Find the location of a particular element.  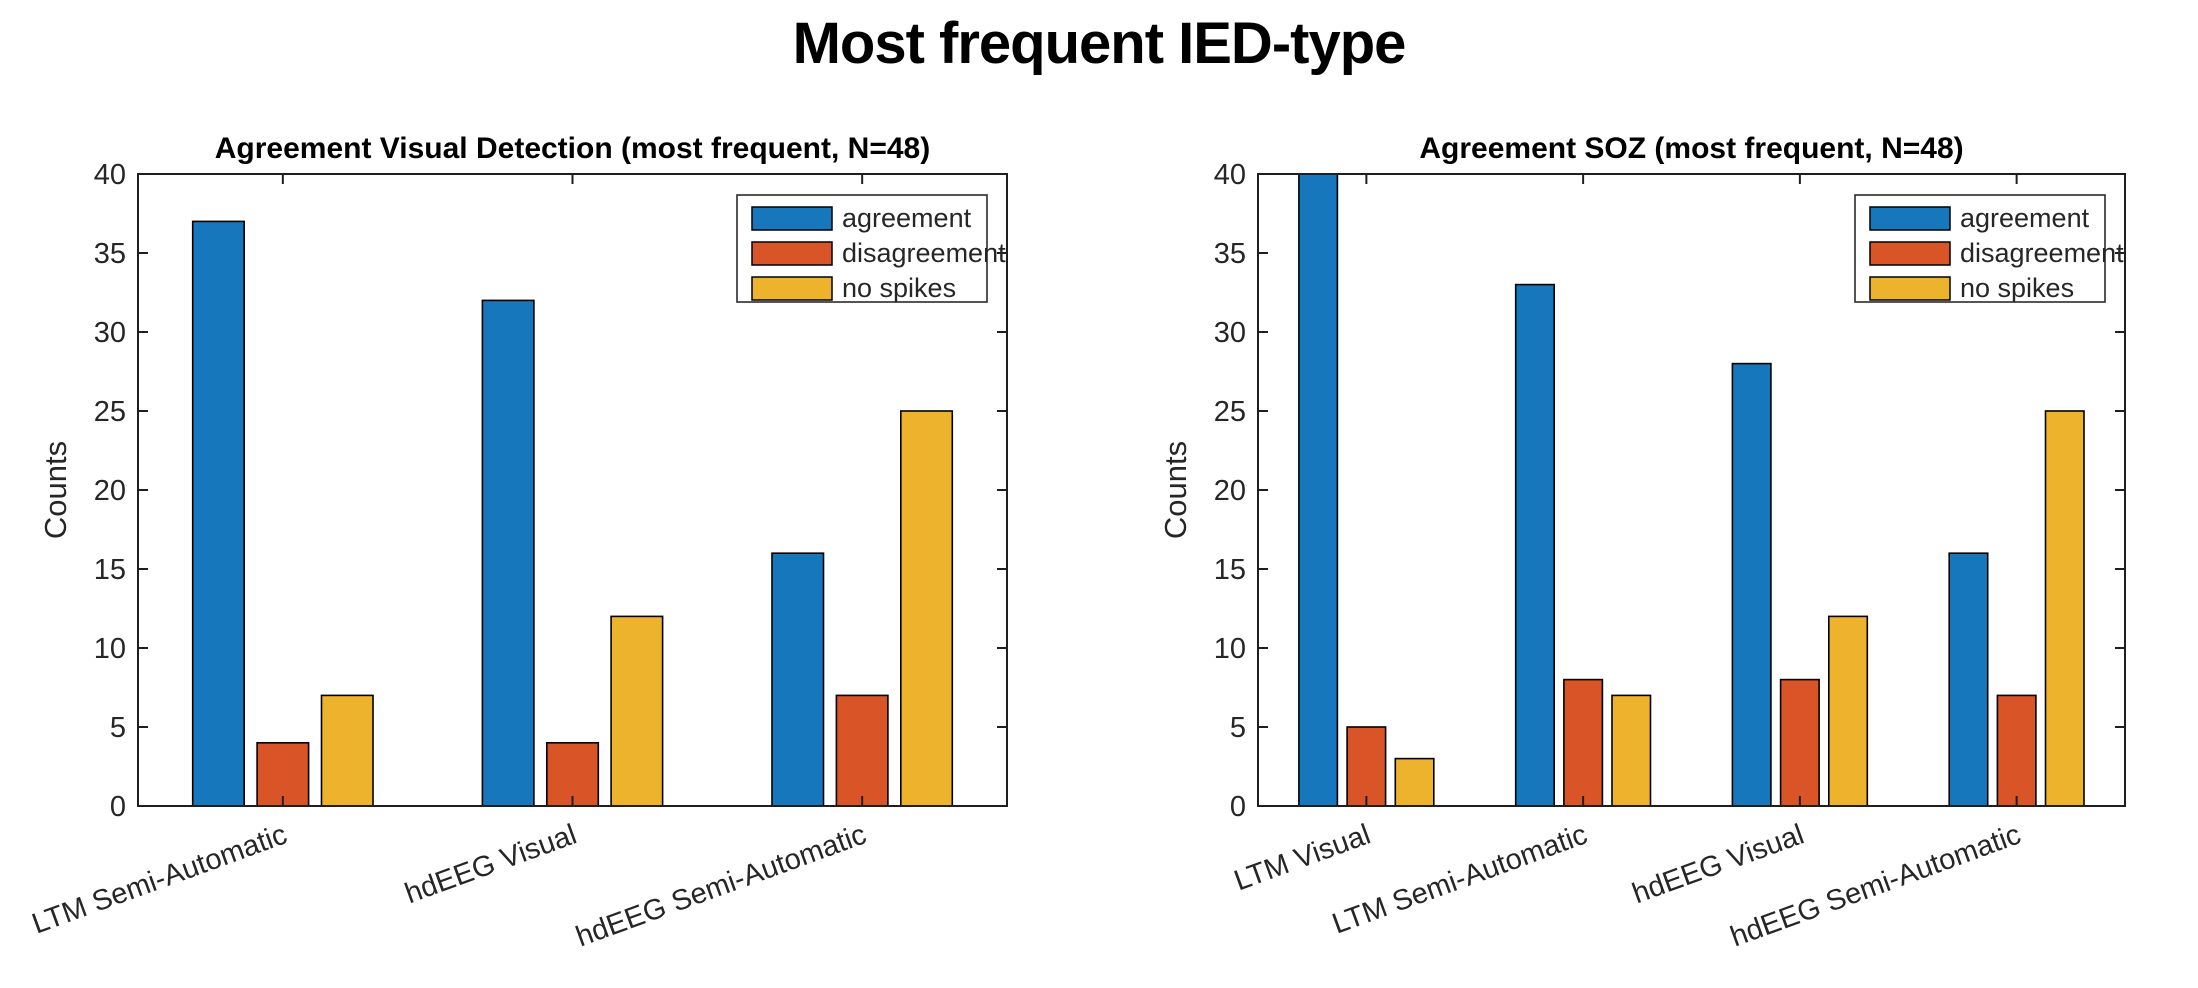

x-tick-label: LTM Visual is located at coordinates (1302, 858).